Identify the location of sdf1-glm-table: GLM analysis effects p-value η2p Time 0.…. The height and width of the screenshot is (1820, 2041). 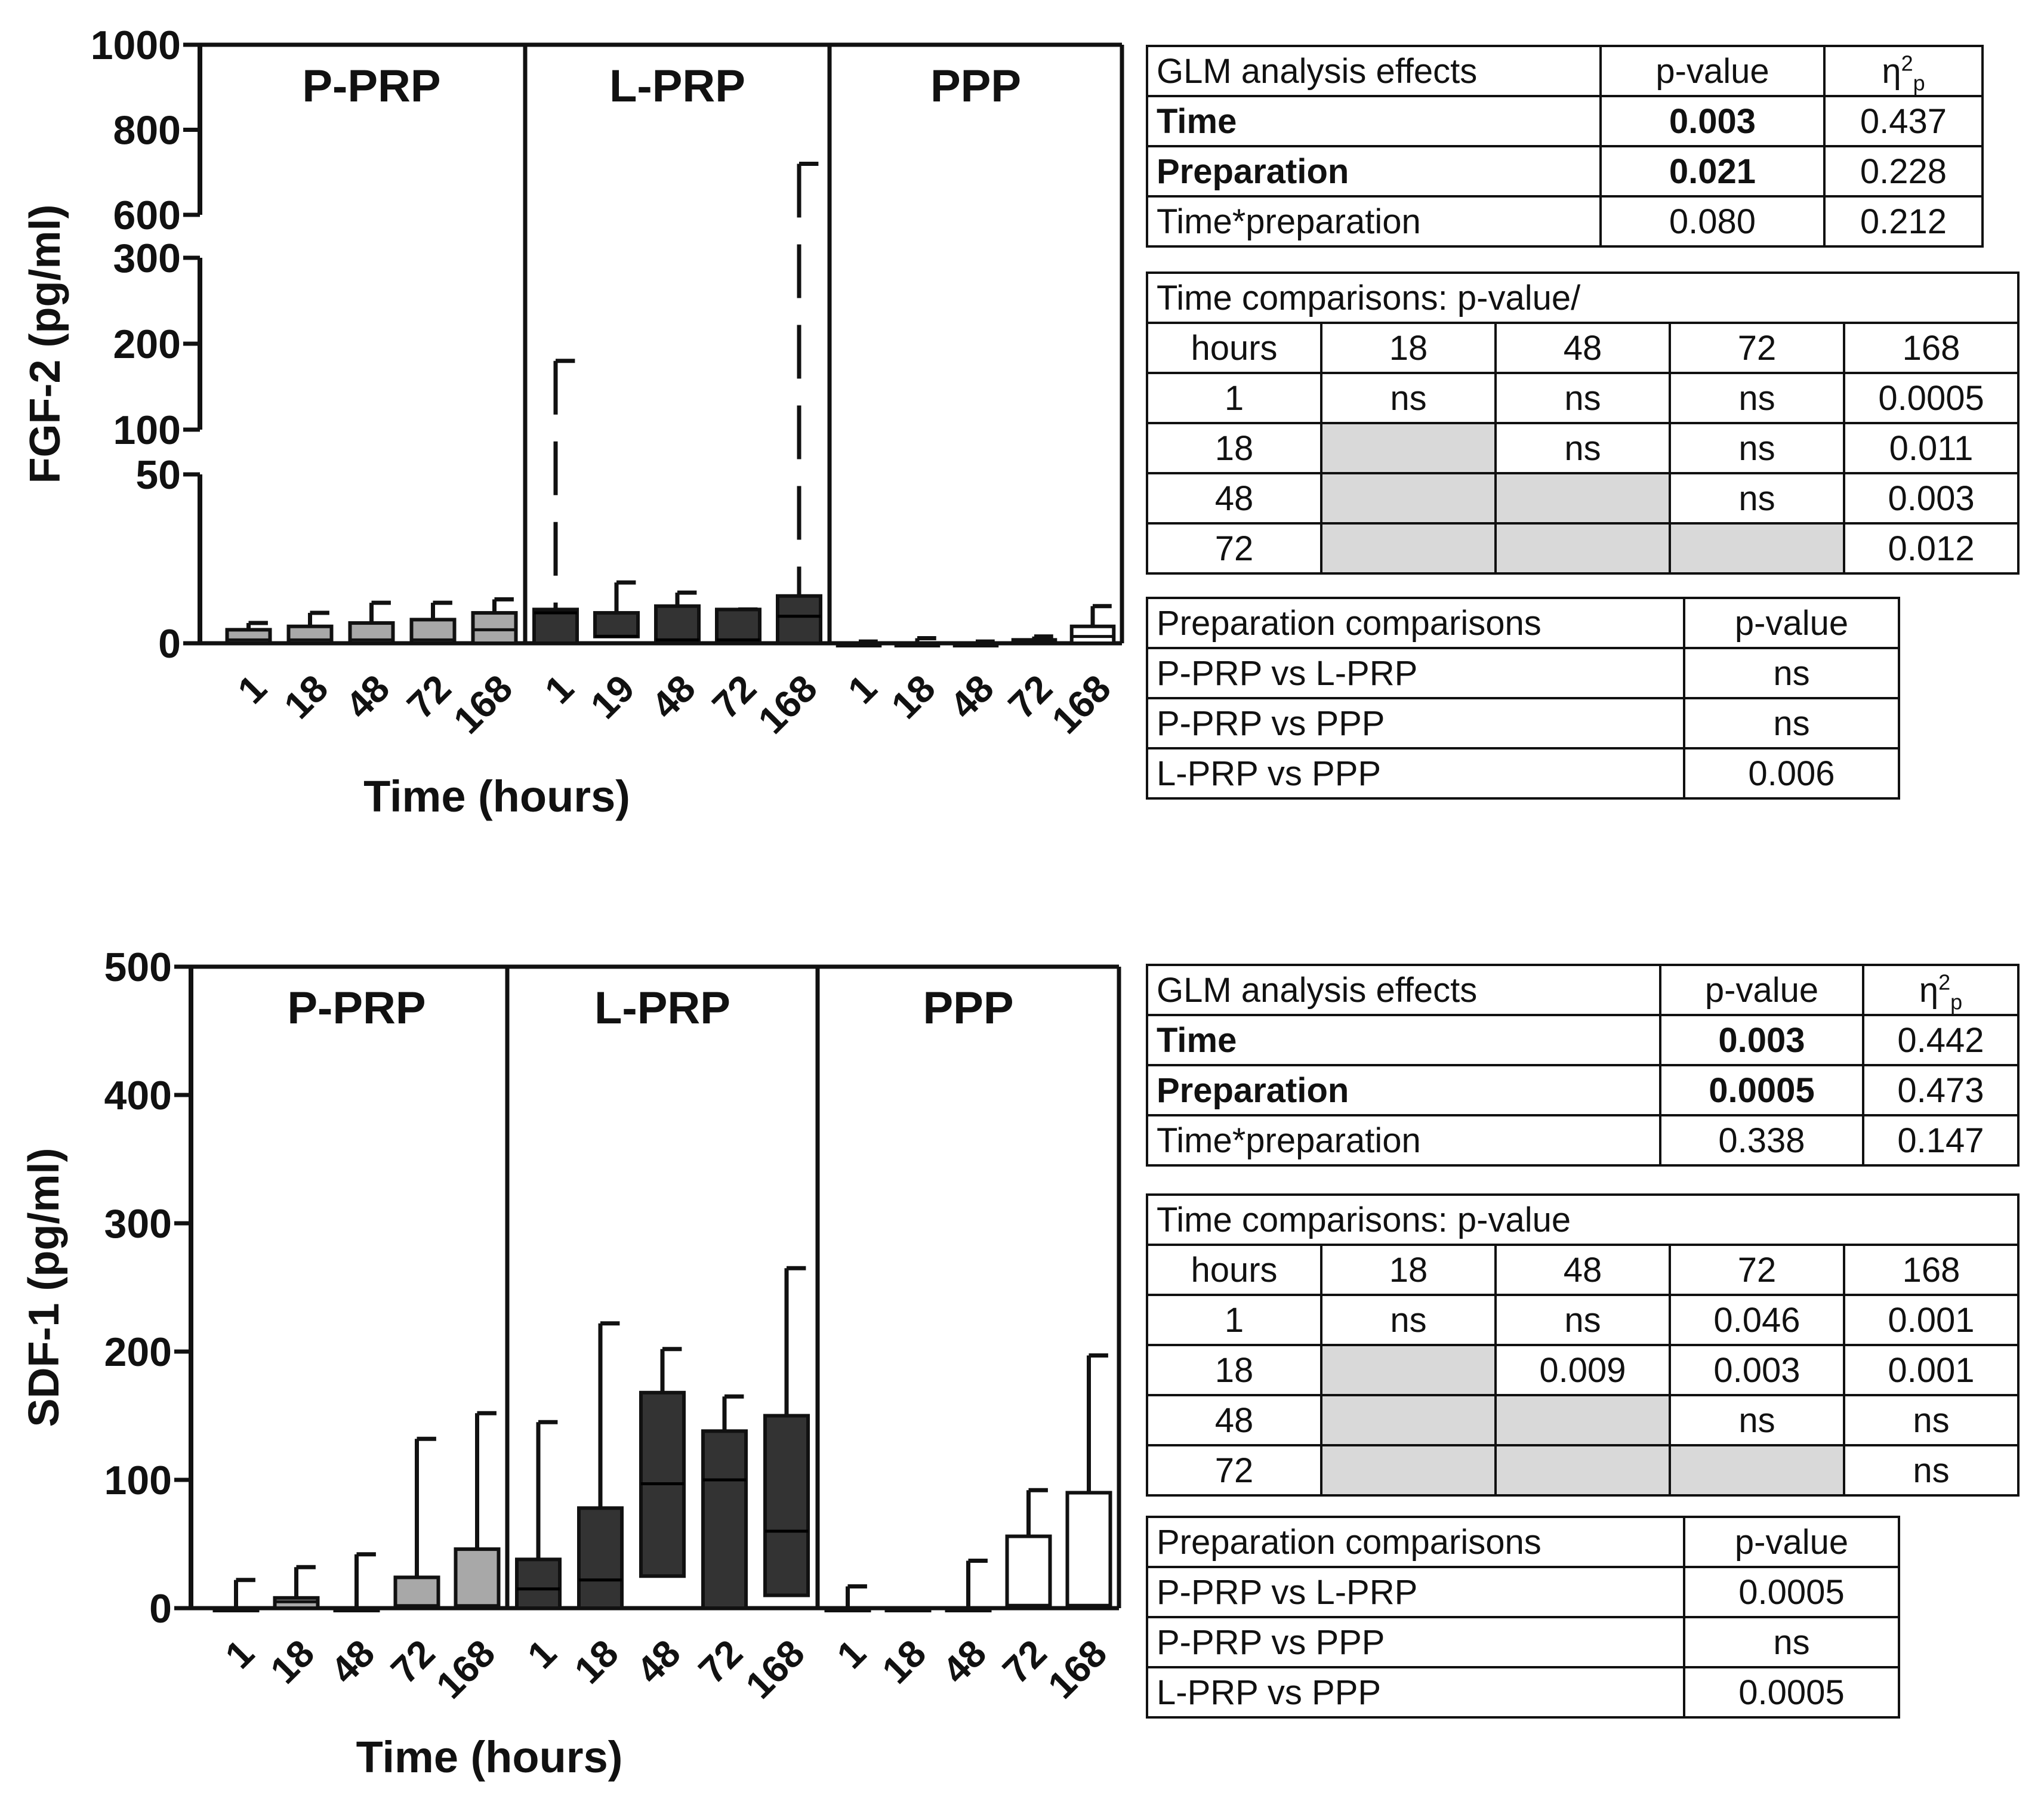
(1583, 1065).